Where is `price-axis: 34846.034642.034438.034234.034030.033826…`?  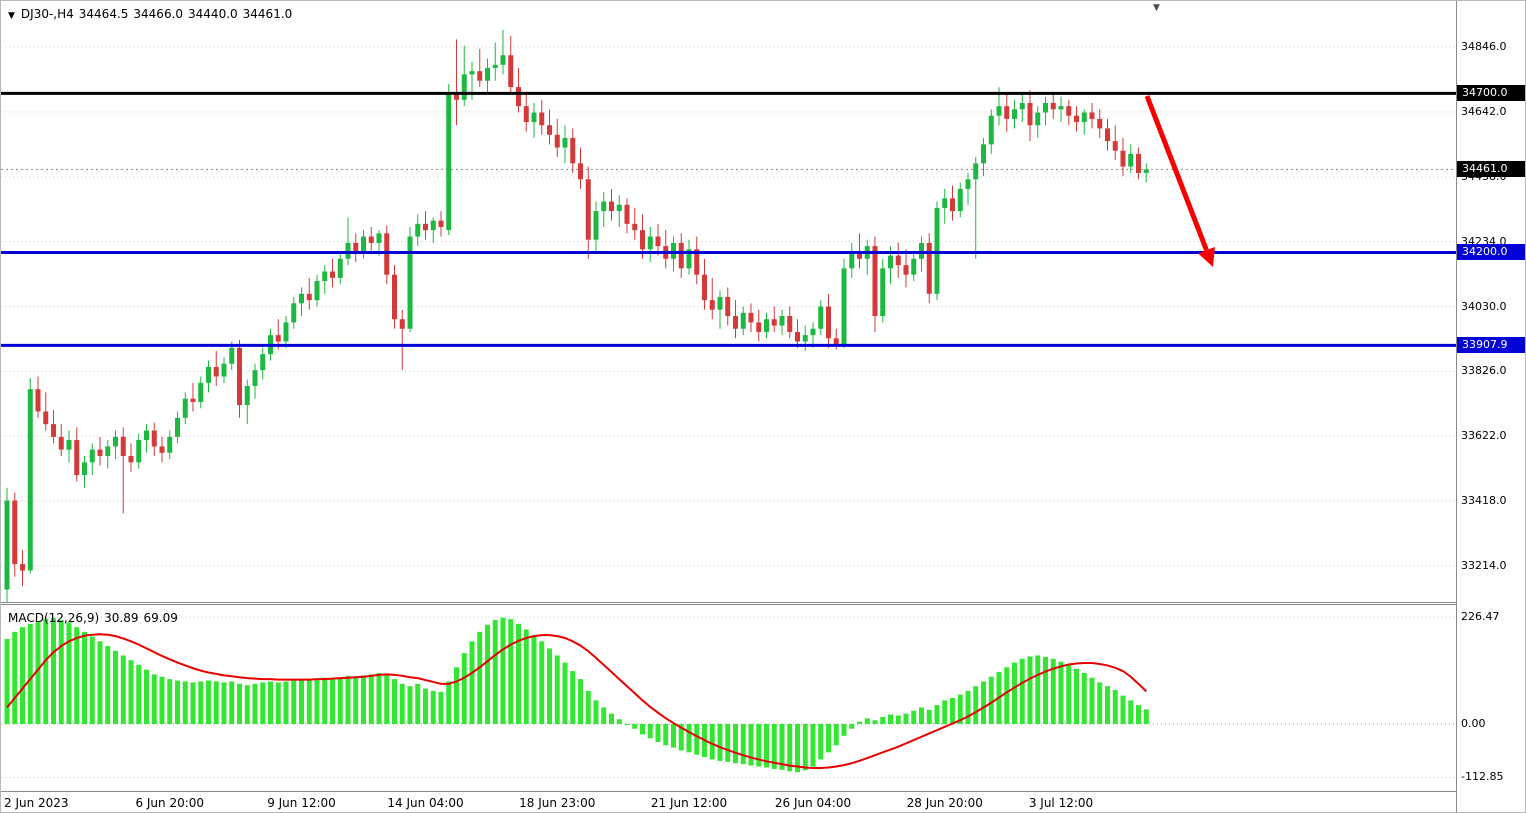 price-axis: 34846.034642.034438.034234.034030.033826… is located at coordinates (1491, 406).